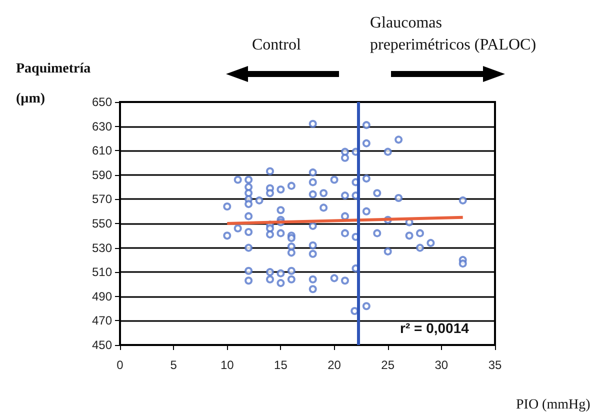  What do you see at coordinates (102, 199) in the screenshot?
I see `y-tick-label: 570` at bounding box center [102, 199].